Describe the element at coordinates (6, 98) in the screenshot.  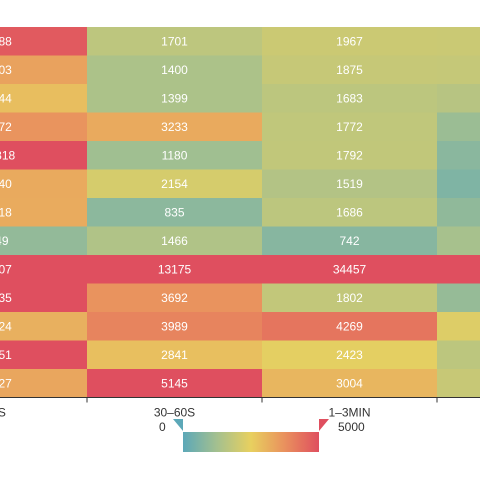
I see `cell-value-label: 2844` at that location.